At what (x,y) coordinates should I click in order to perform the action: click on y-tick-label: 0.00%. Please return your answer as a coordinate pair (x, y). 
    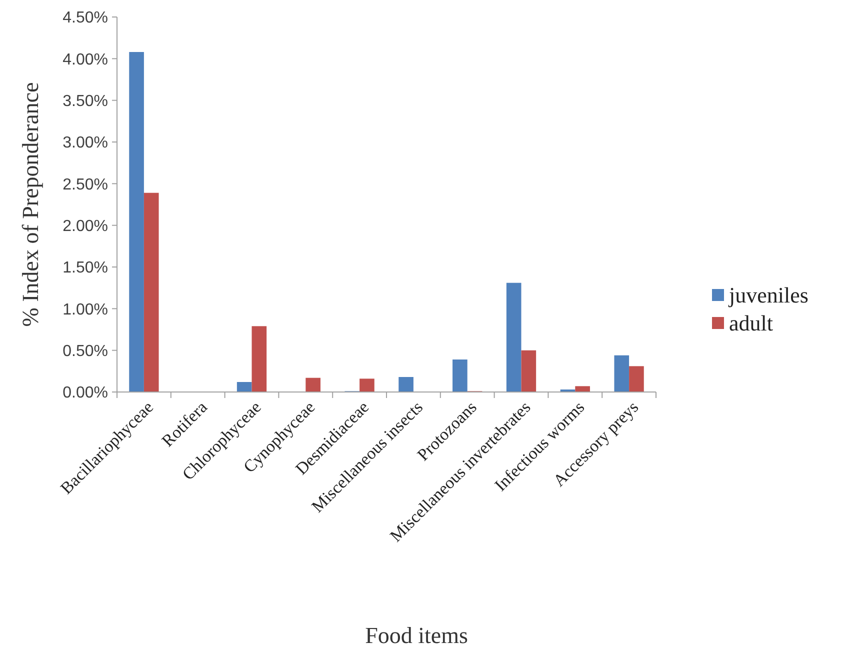
    Looking at the image, I should click on (85, 393).